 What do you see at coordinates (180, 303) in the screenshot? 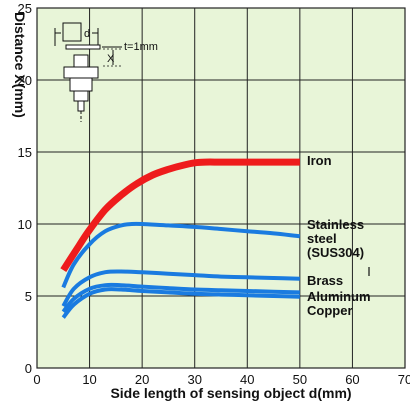
I see `series-line-copper` at bounding box center [180, 303].